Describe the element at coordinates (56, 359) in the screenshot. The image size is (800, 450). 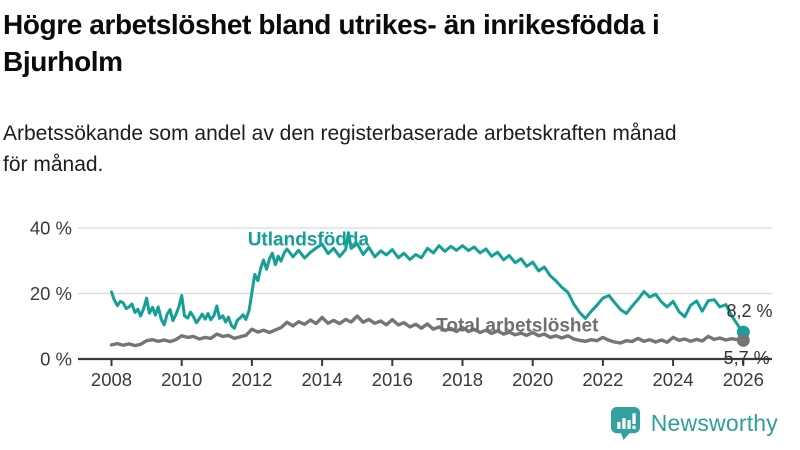
I see `y-tick-label: 0 %` at that location.